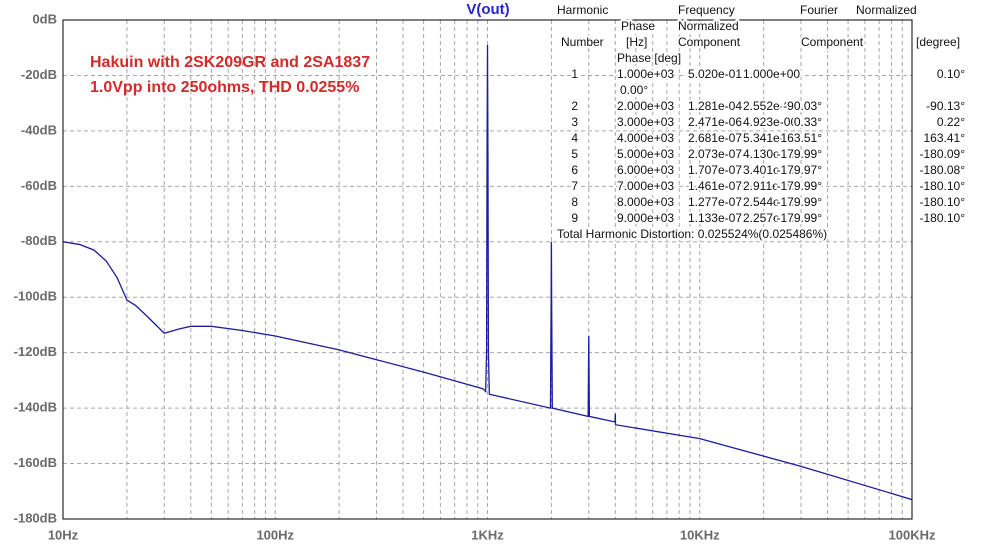  I want to click on table-cell: 2.073e-07, so click(715, 154).